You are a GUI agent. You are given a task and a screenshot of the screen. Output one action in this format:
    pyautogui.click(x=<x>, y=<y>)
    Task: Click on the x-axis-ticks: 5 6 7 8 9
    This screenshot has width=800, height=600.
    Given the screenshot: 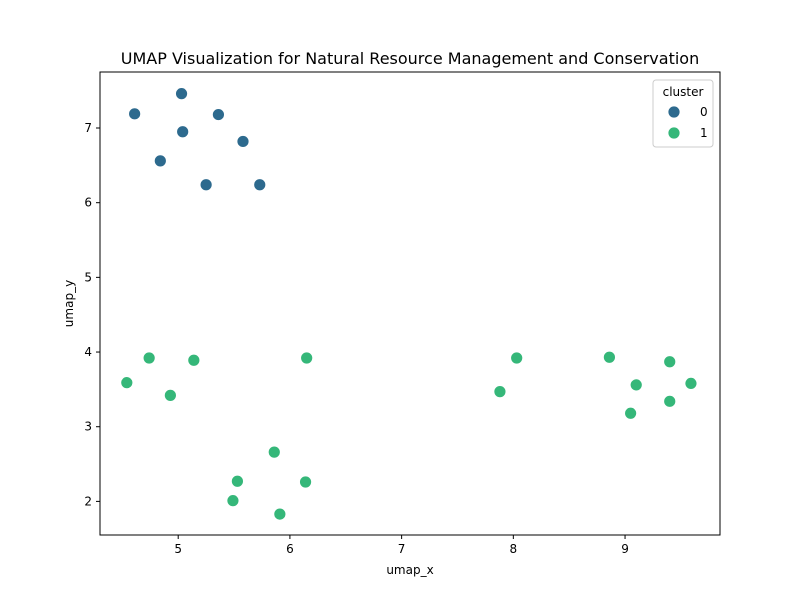 What is the action you would take?
    pyautogui.click(x=401, y=545)
    